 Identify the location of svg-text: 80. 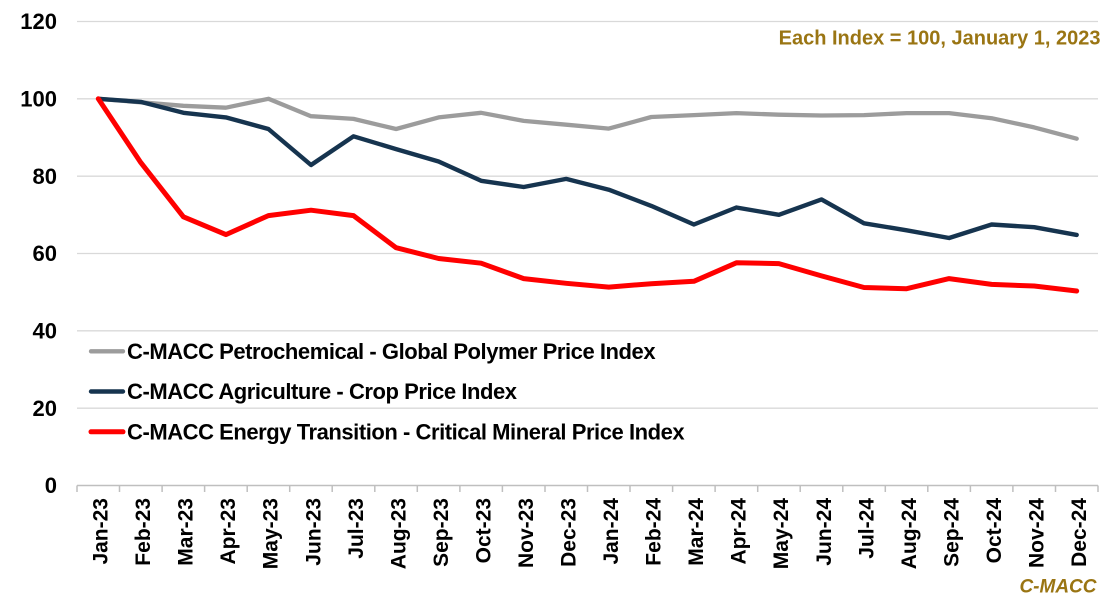
(45, 176).